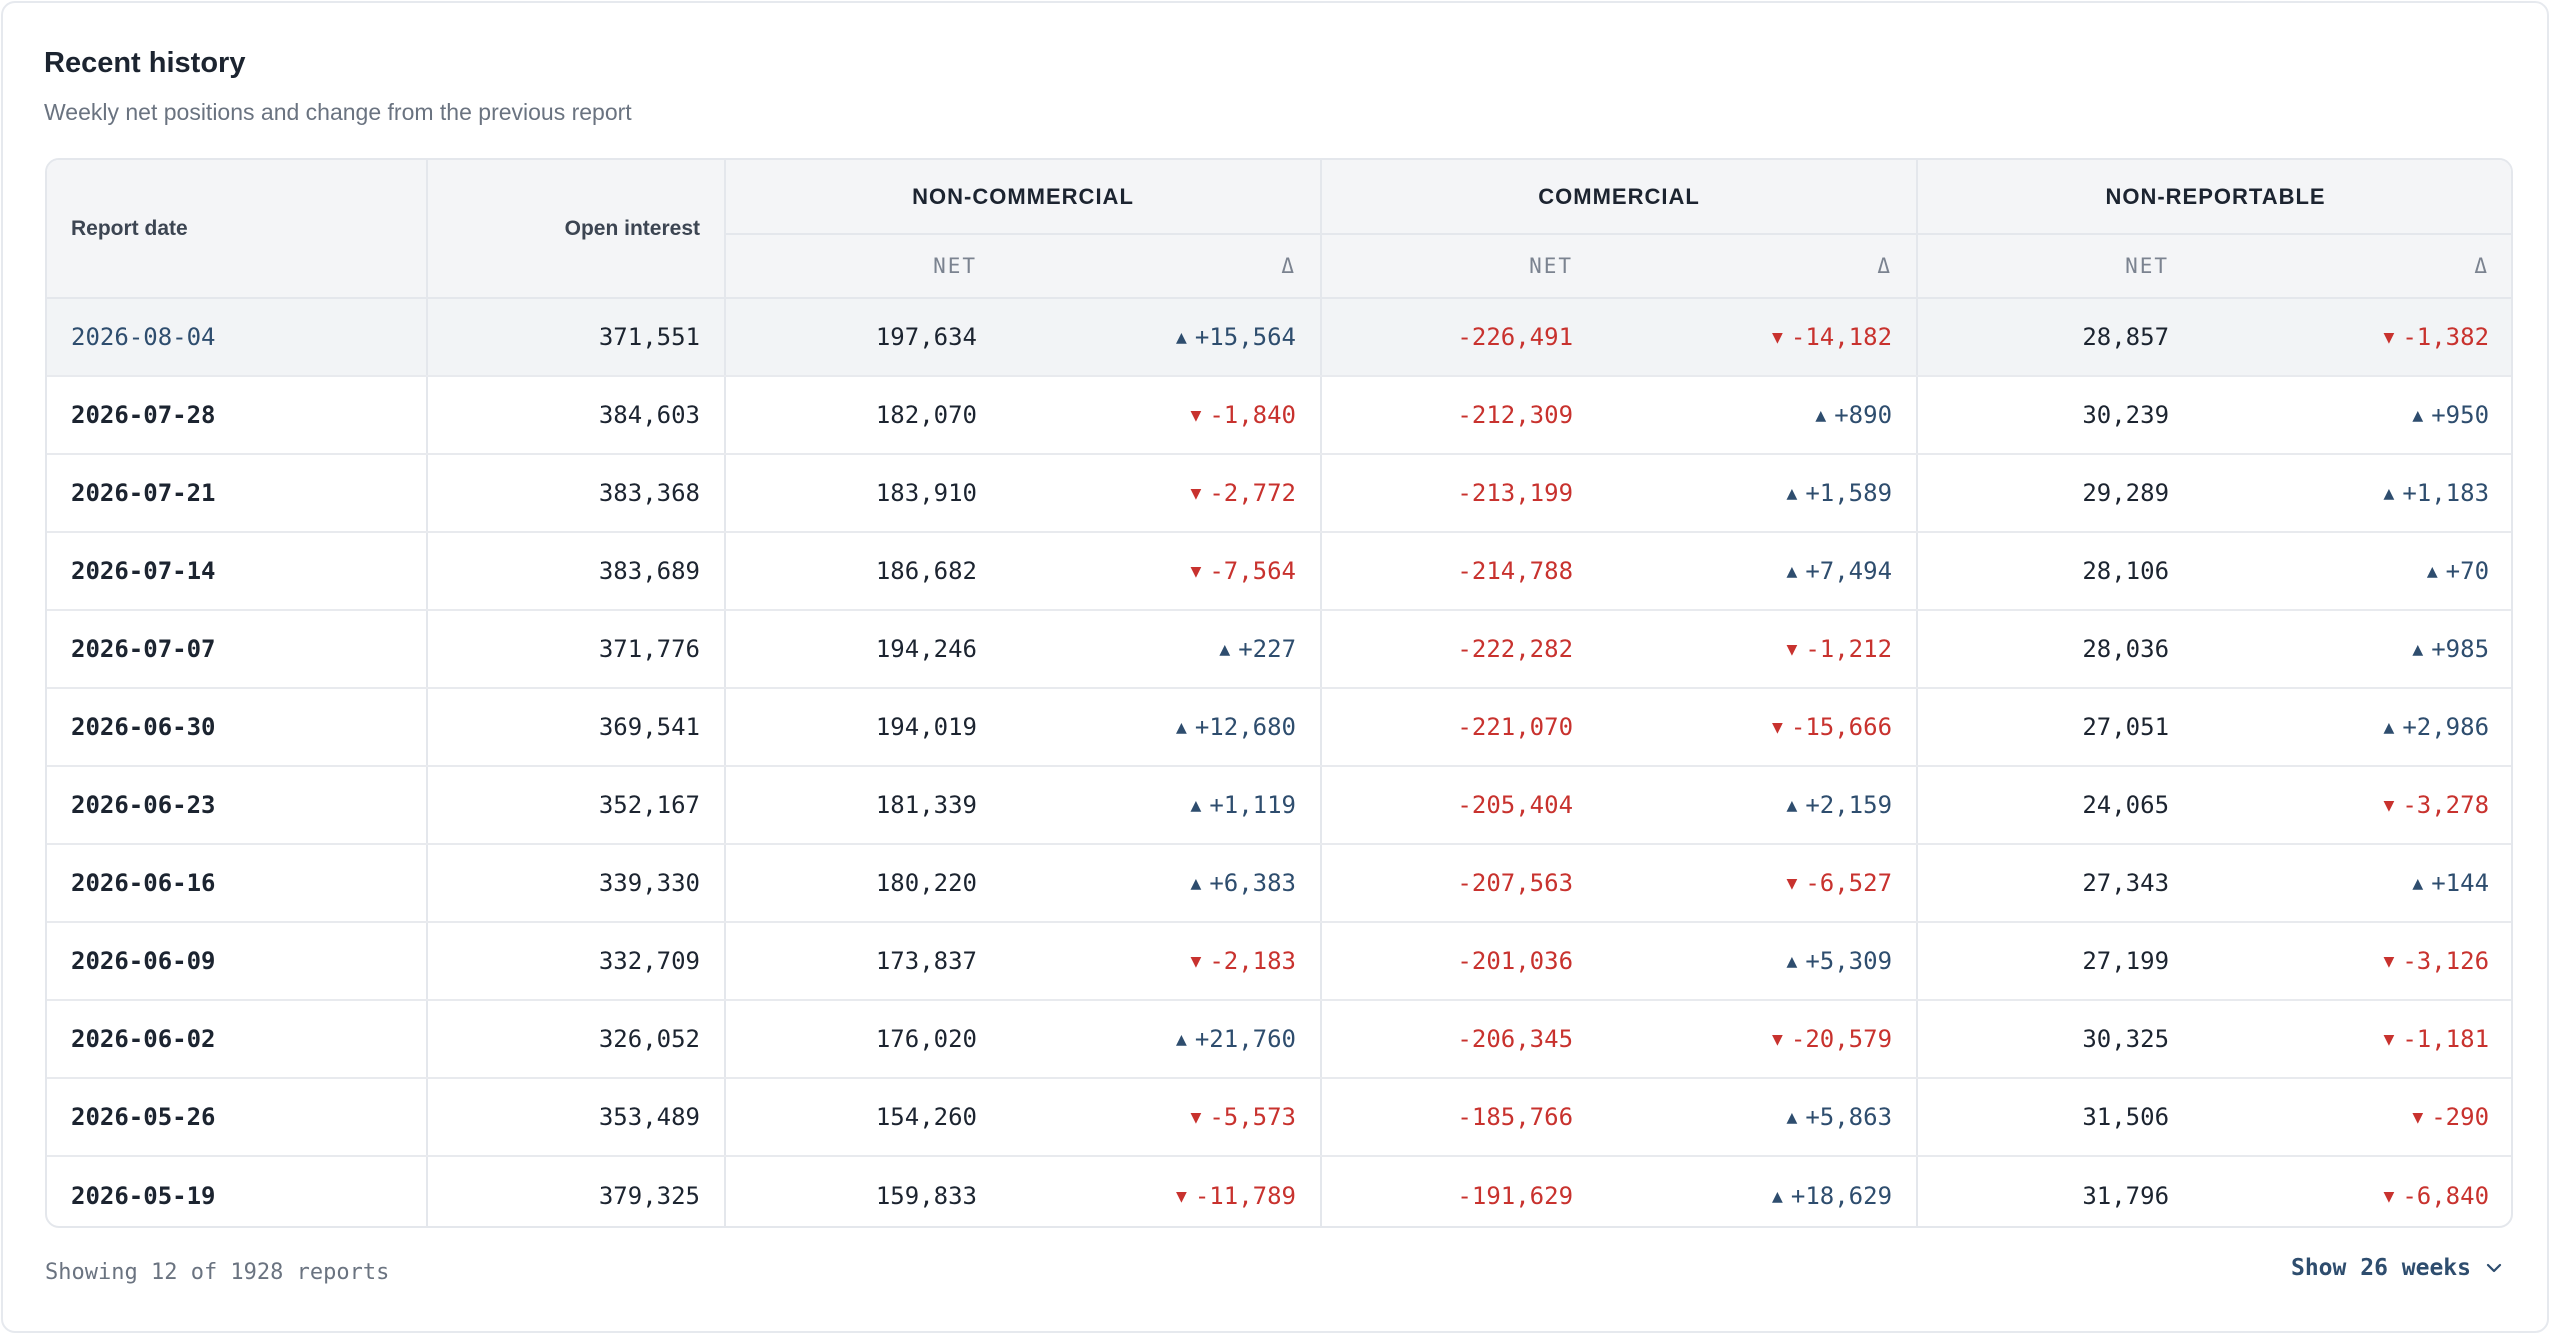 The height and width of the screenshot is (1336, 2552). I want to click on report-date-cell: 2026-06-30, so click(237, 727).